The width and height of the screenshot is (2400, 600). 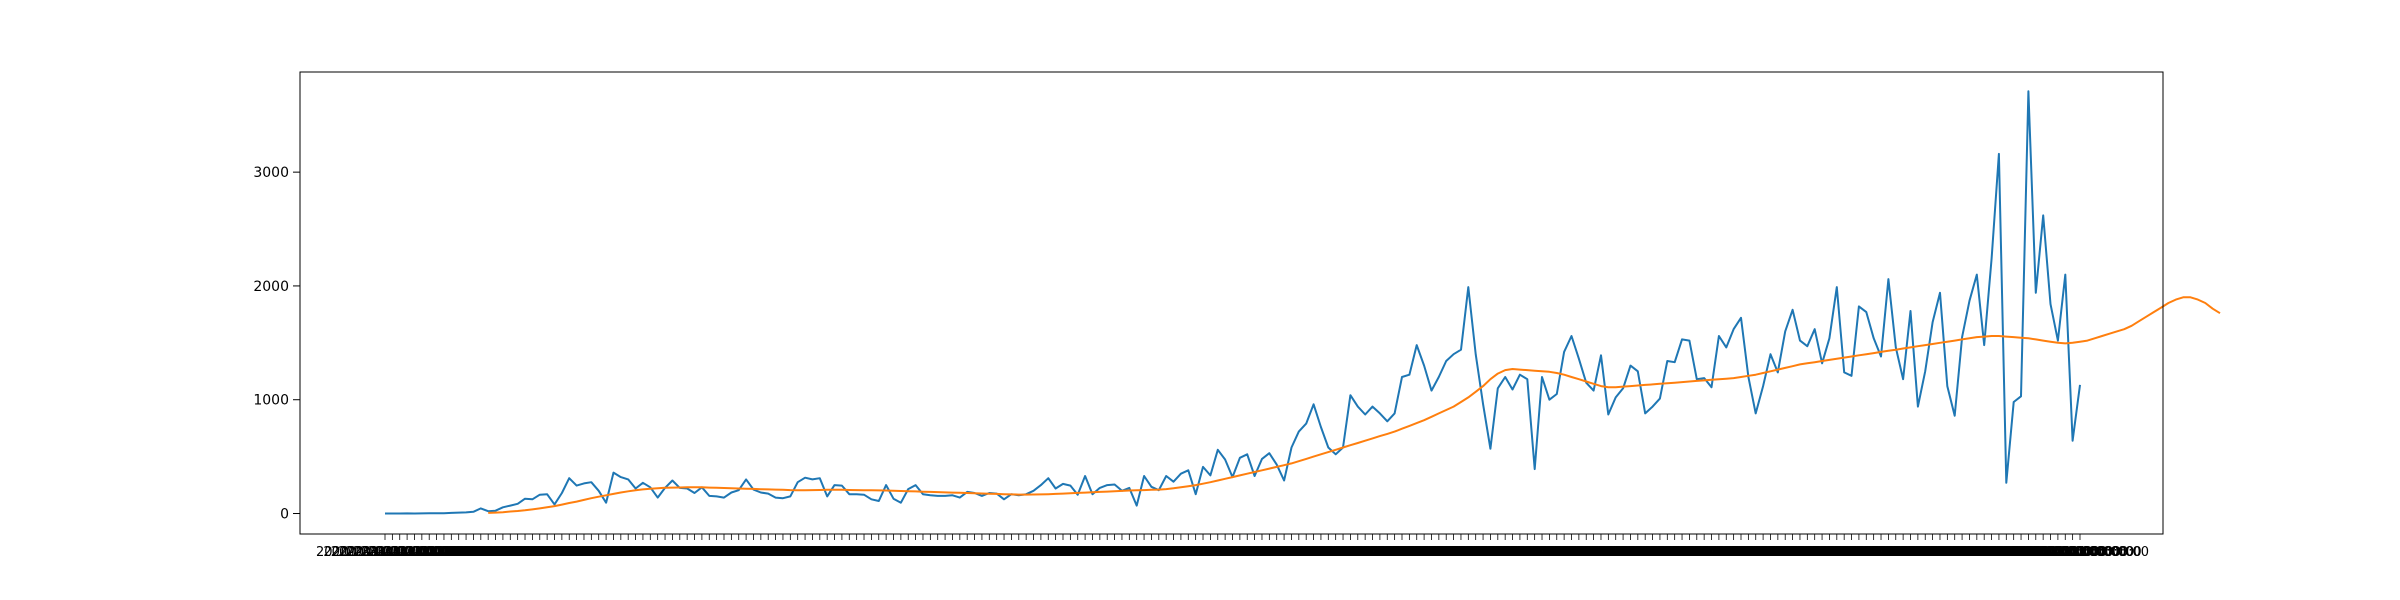 What do you see at coordinates (271, 287) in the screenshot?
I see `y-tick-label: 2000` at bounding box center [271, 287].